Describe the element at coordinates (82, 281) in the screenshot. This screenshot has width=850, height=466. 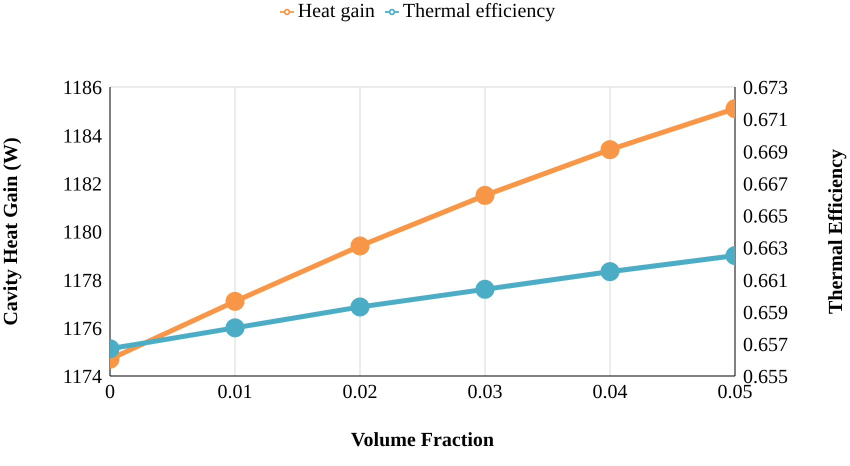
I see `y-tick-label: 1178` at that location.